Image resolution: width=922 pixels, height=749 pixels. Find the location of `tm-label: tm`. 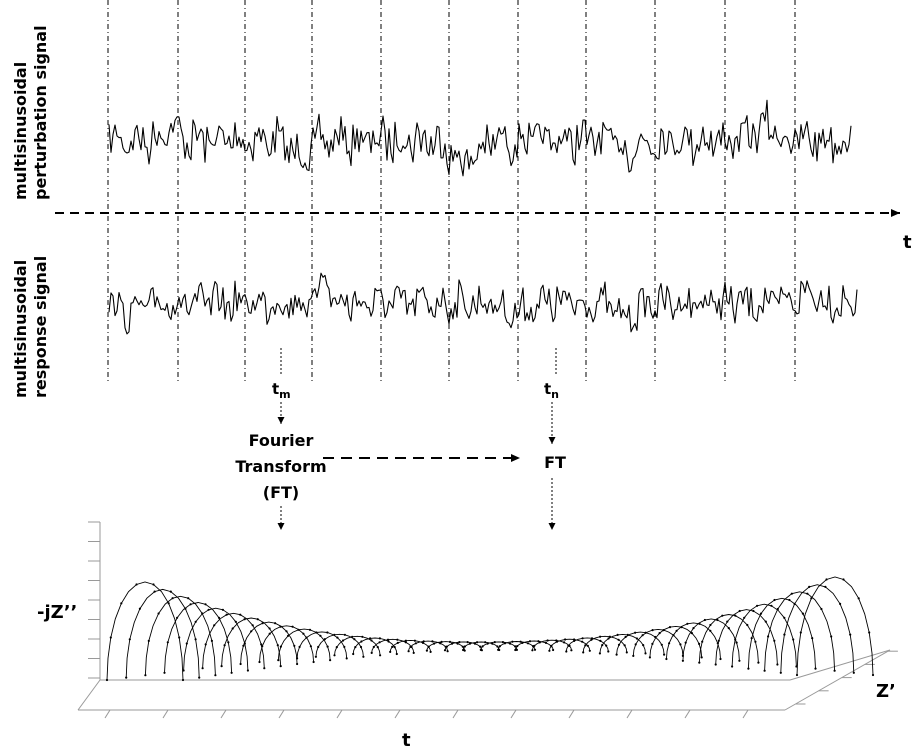

tm-label: tm is located at coordinates (281, 390).